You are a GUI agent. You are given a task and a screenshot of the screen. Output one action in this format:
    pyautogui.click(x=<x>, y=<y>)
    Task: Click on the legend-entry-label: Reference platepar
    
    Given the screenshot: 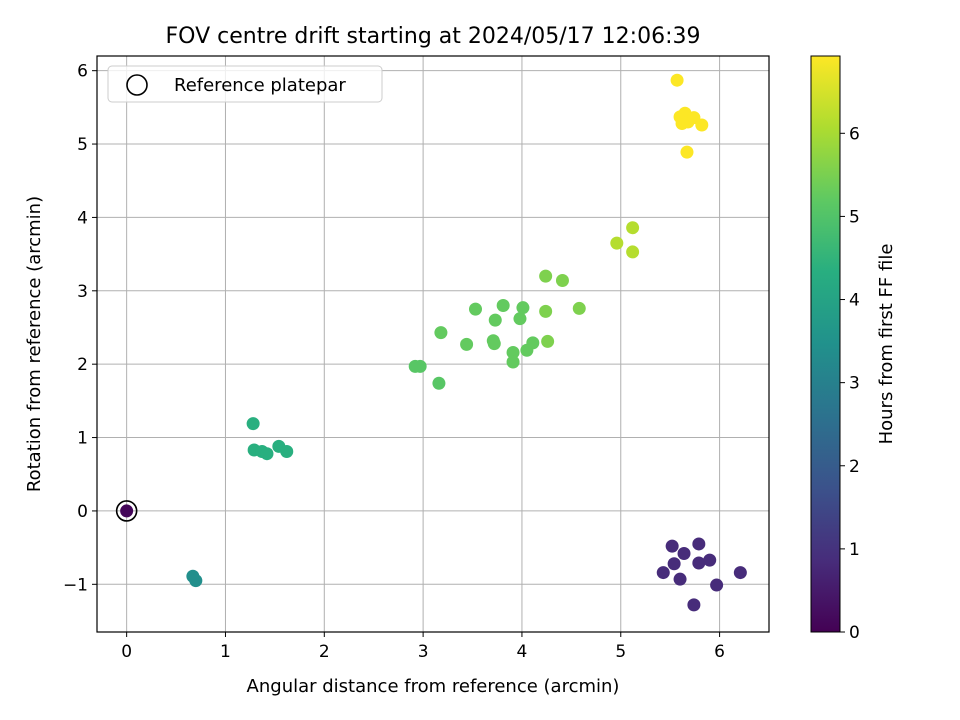 What is the action you would take?
    pyautogui.click(x=260, y=85)
    